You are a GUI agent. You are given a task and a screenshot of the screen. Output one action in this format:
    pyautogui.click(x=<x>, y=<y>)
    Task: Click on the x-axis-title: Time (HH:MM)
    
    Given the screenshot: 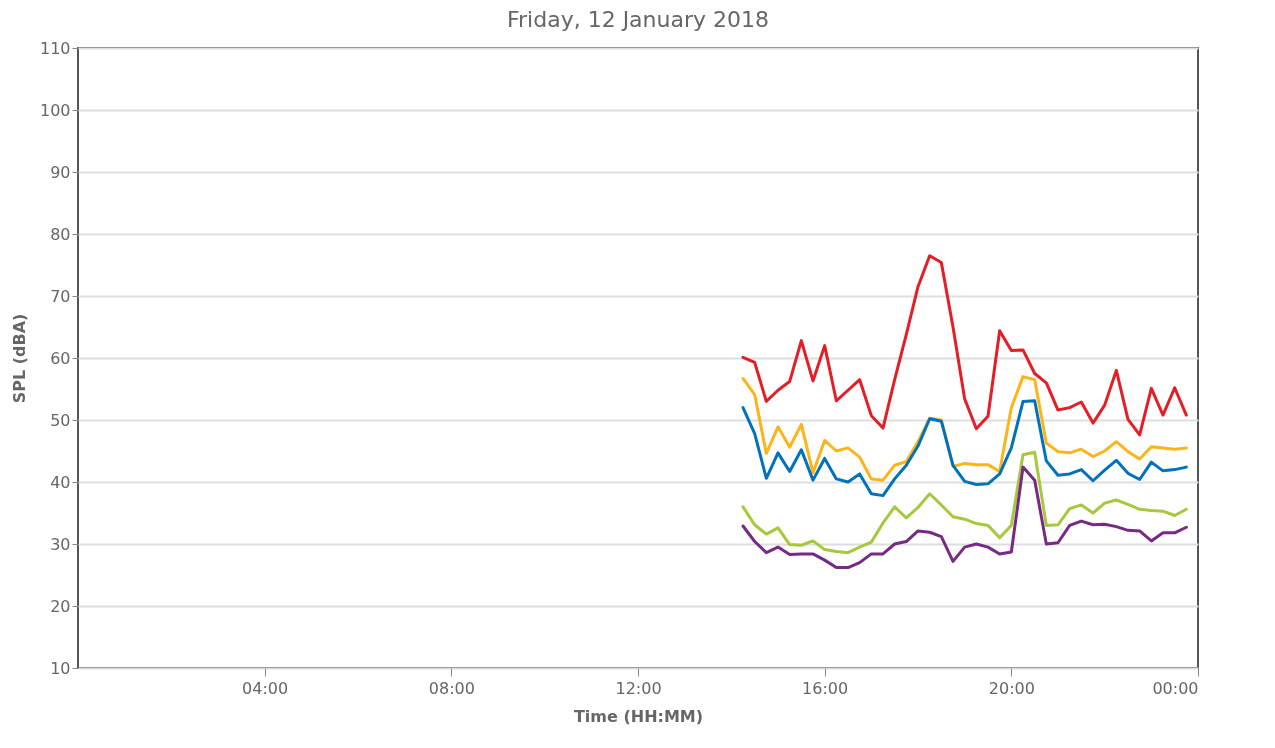 What is the action you would take?
    pyautogui.click(x=638, y=716)
    